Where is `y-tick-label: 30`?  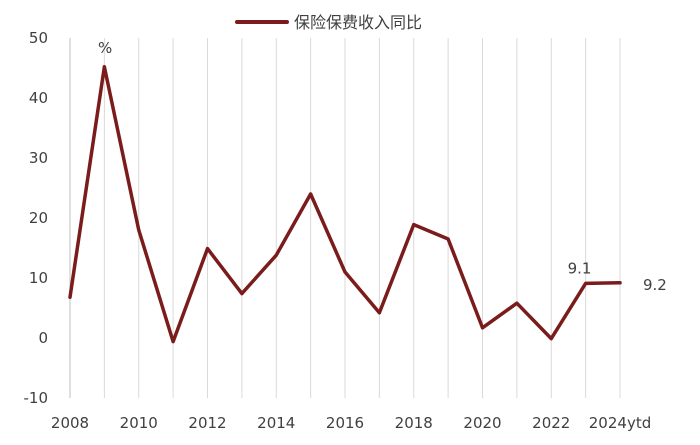
y-tick-label: 30 is located at coordinates (38, 158).